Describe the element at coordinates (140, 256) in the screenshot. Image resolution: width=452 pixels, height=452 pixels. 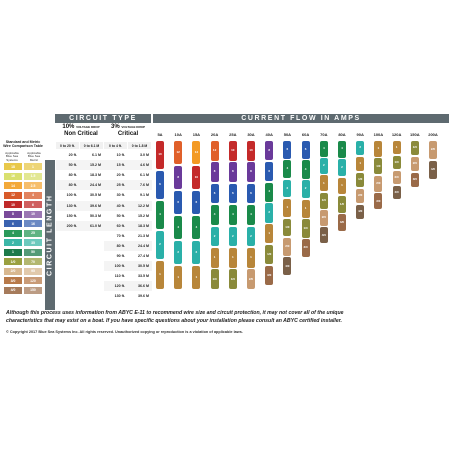
I see `critical-length-m: 27.4 M` at that location.